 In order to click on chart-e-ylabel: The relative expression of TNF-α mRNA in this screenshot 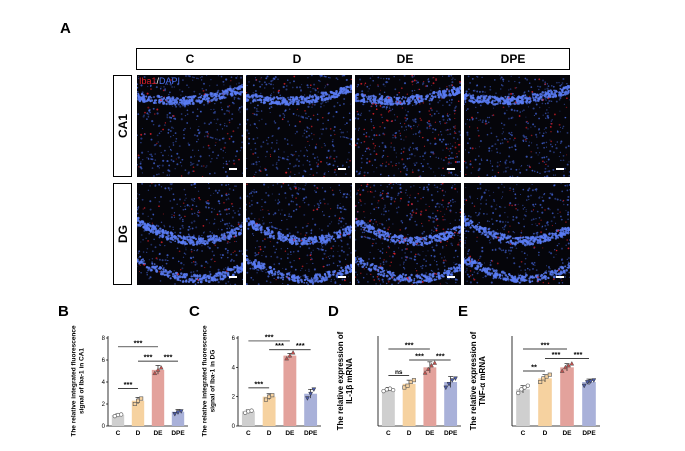, I will do `click(478, 381)`.